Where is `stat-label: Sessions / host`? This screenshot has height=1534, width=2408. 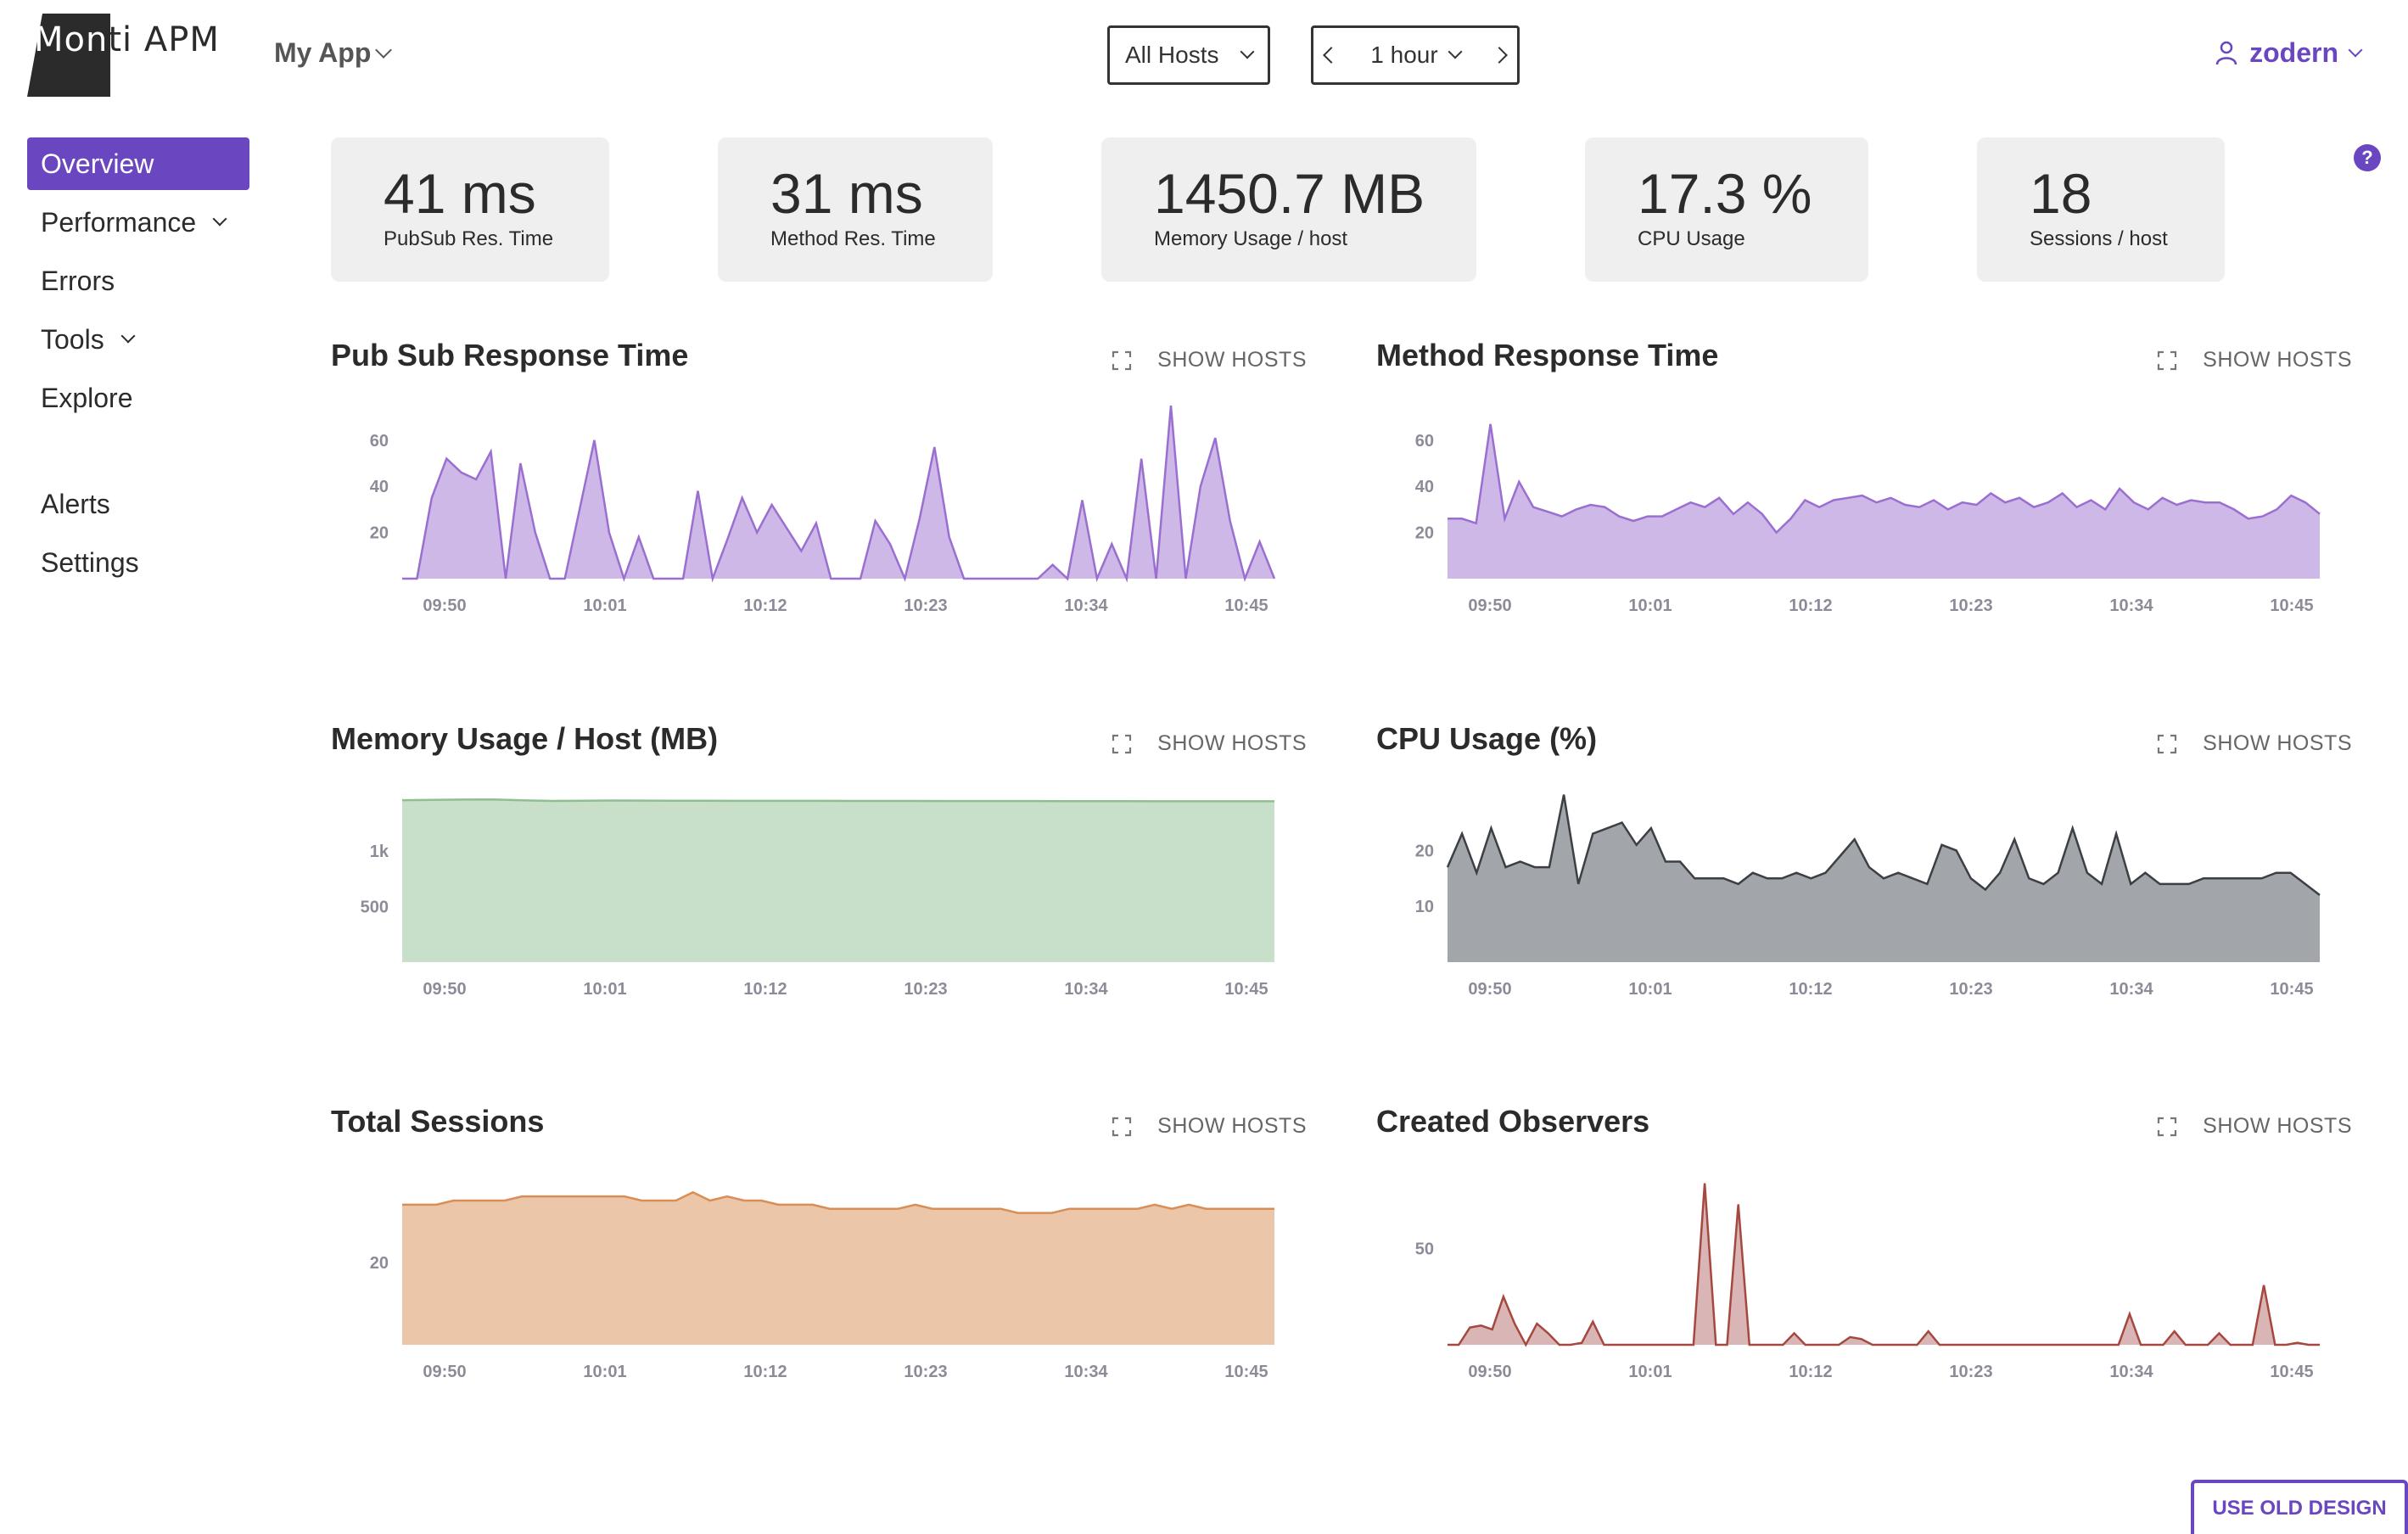 stat-label: Sessions / host is located at coordinates (2099, 238).